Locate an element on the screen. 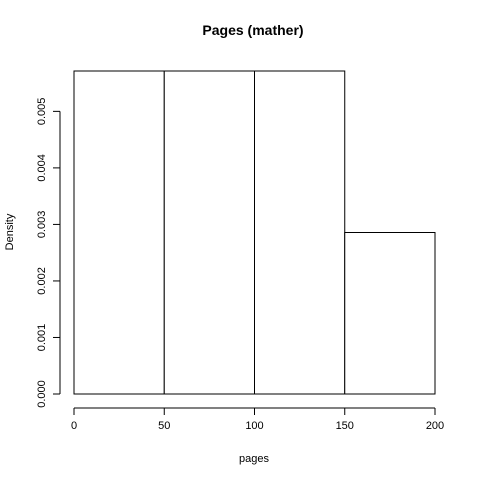  y-tick-label-2: 0.002 is located at coordinates (42, 281).